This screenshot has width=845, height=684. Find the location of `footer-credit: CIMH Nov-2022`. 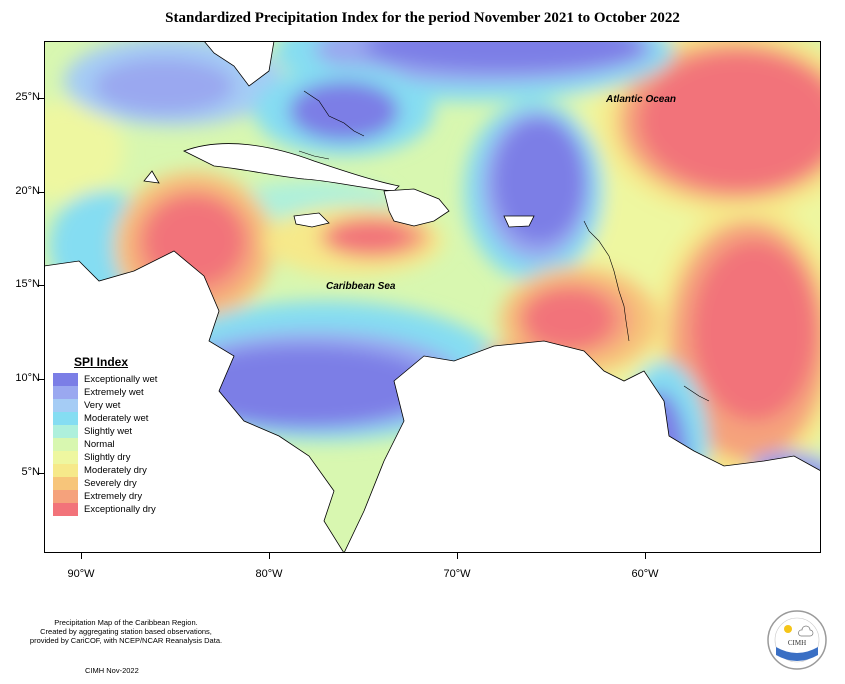

footer-credit: CIMH Nov-2022 is located at coordinates (112, 670).